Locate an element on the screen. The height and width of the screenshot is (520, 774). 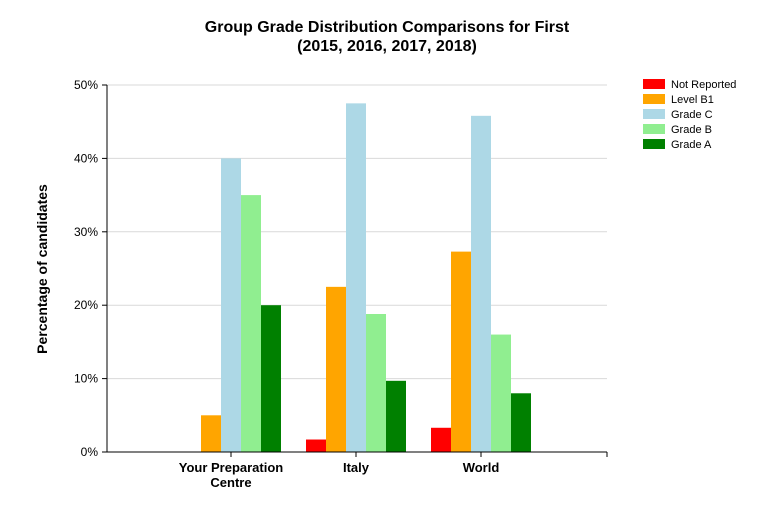
x-tick-label: World is located at coordinates (481, 467).